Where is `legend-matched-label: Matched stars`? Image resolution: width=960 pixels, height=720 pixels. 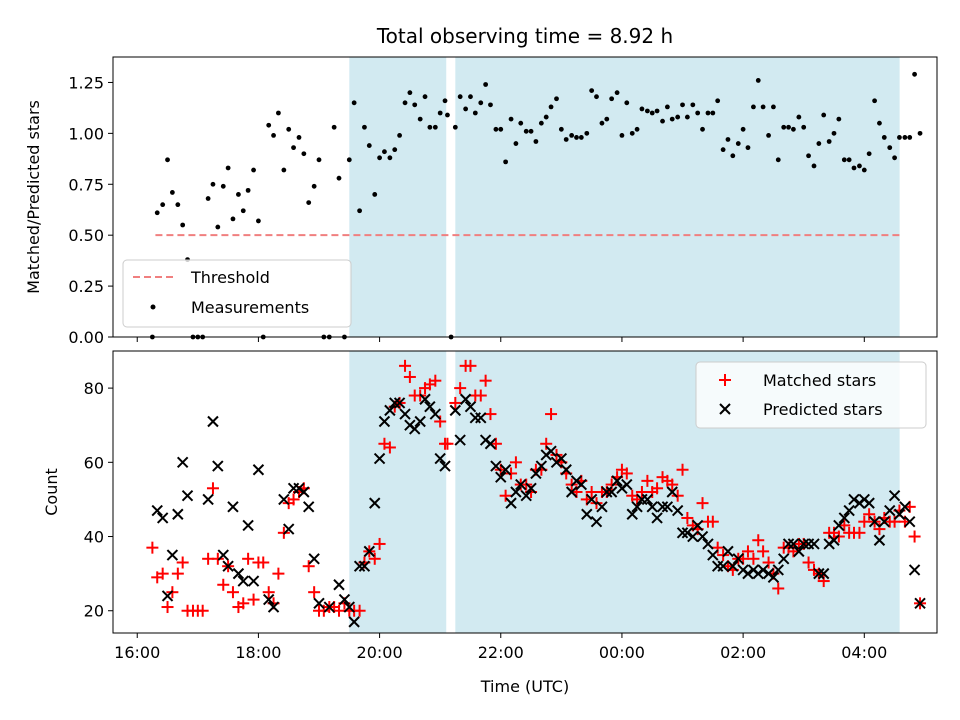 legend-matched-label: Matched stars is located at coordinates (819, 380).